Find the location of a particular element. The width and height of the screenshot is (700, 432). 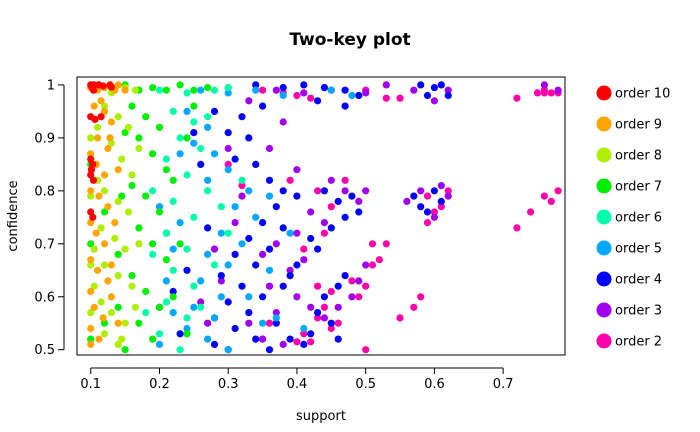

legend-label: order 7 is located at coordinates (638, 187).